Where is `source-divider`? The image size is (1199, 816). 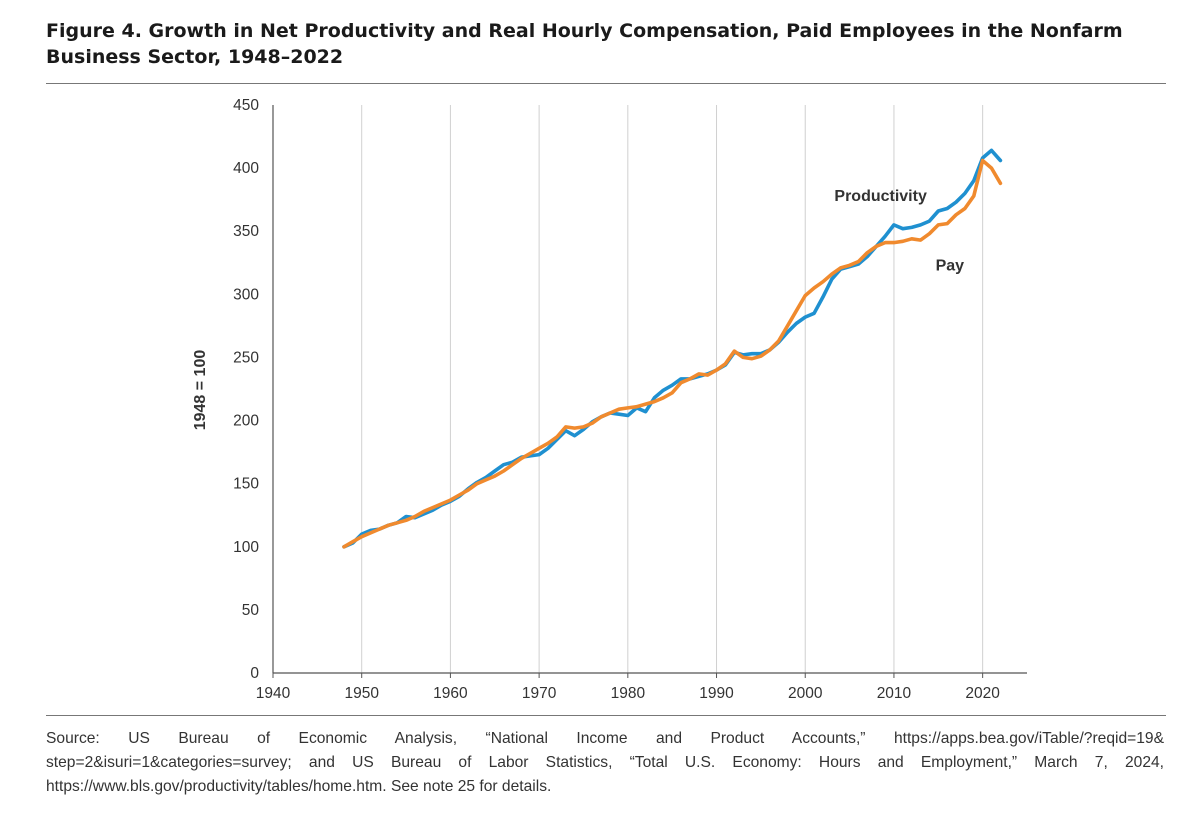 source-divider is located at coordinates (606, 715).